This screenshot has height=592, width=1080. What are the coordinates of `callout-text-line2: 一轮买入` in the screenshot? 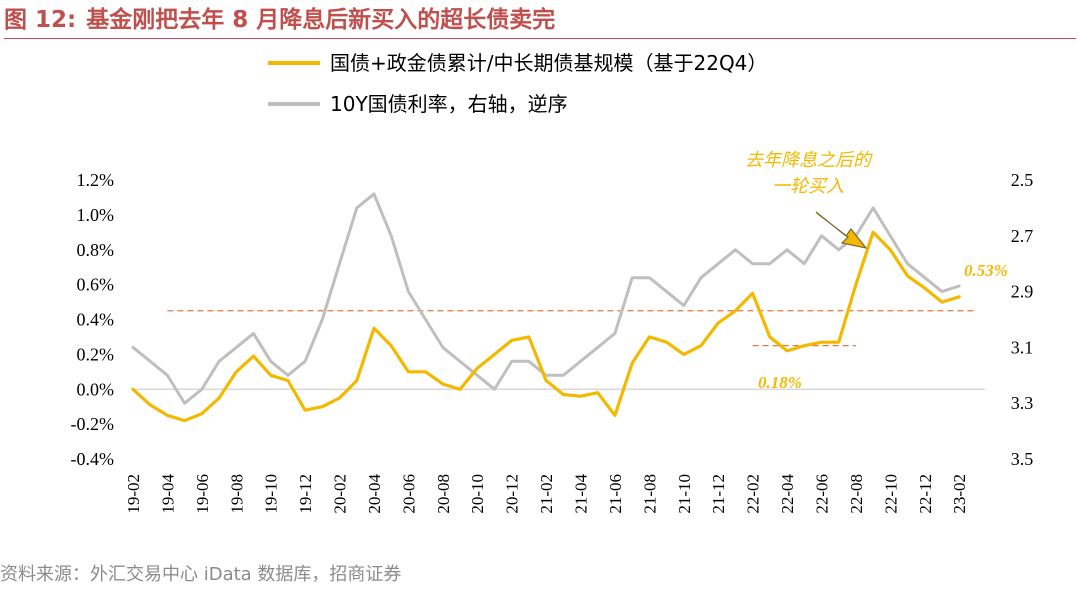 It's located at (808, 186).